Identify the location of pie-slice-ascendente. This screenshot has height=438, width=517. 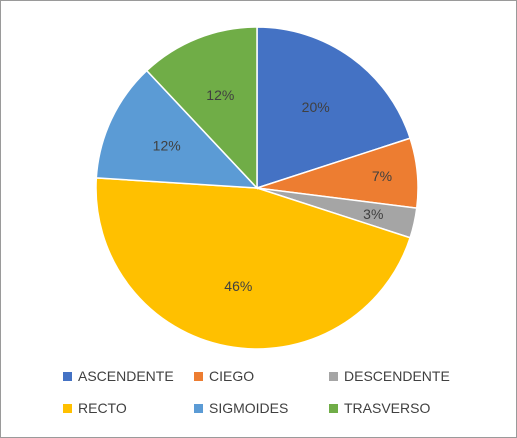
(334, 108).